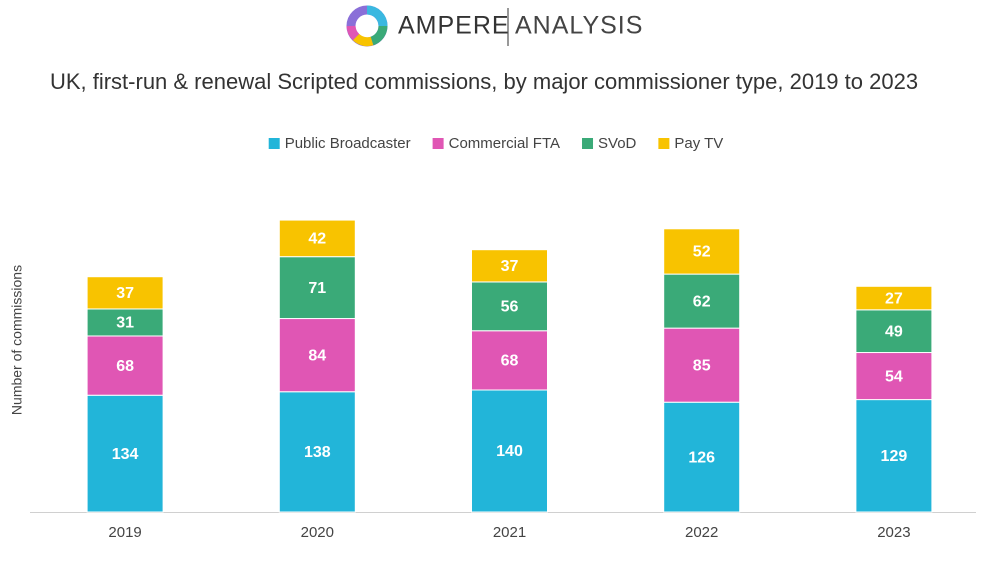 This screenshot has width=992, height=563. I want to click on data-label: 85, so click(702, 365).